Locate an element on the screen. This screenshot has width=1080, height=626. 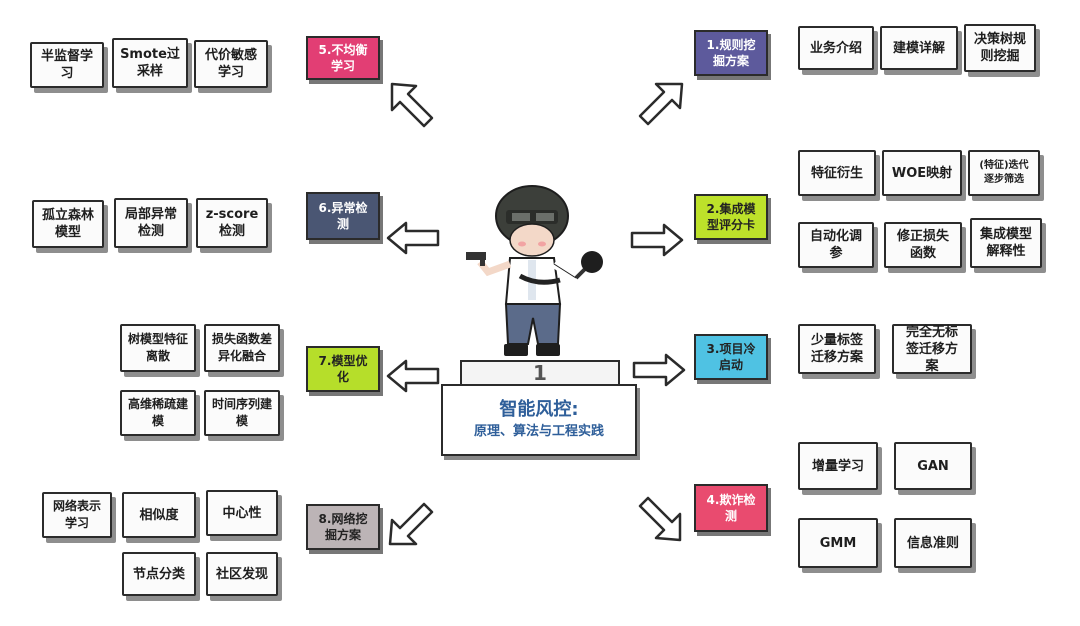
podium: 1 is located at coordinates (540, 373).